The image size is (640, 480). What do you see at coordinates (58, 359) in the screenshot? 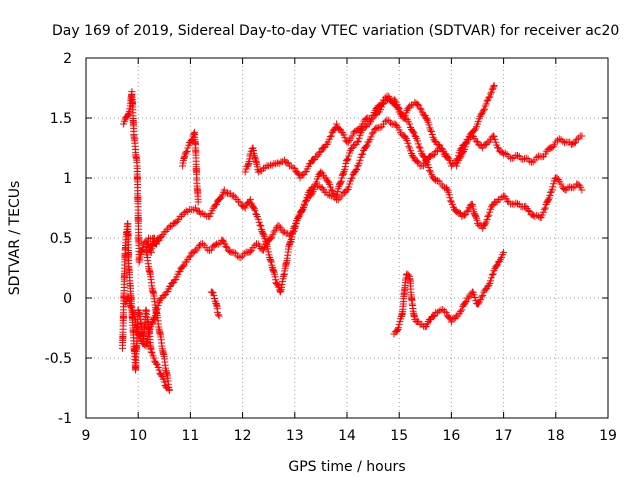
I see `y-tick-label: -0.5` at bounding box center [58, 359].